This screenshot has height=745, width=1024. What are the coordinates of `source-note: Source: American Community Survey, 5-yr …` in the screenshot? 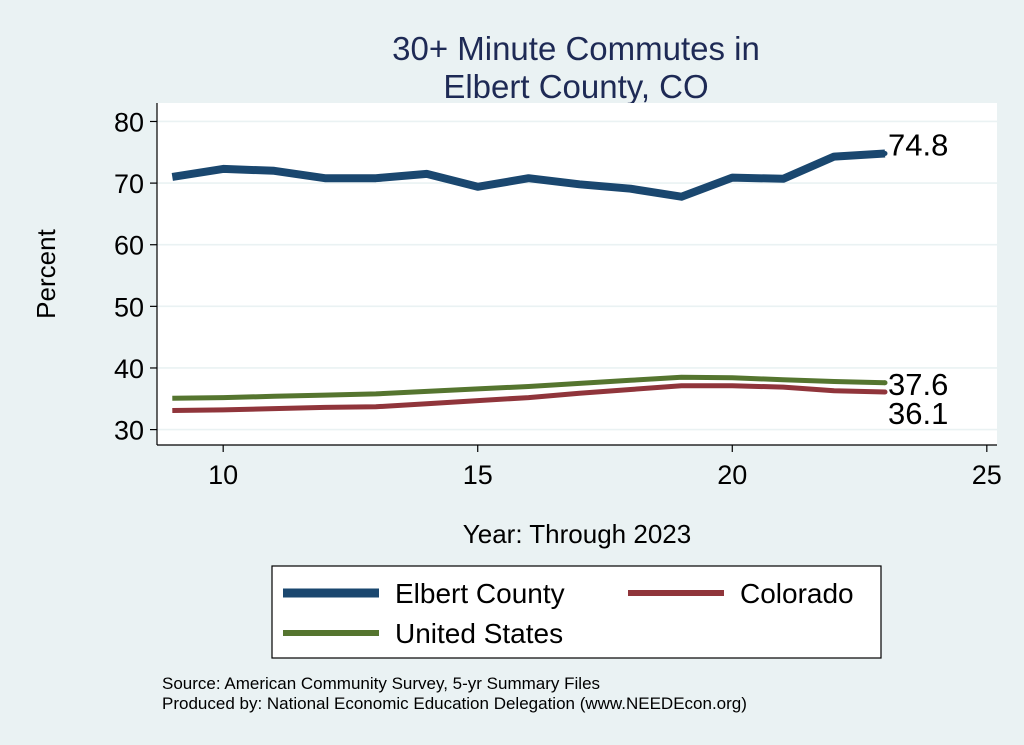 It's located at (381, 683).